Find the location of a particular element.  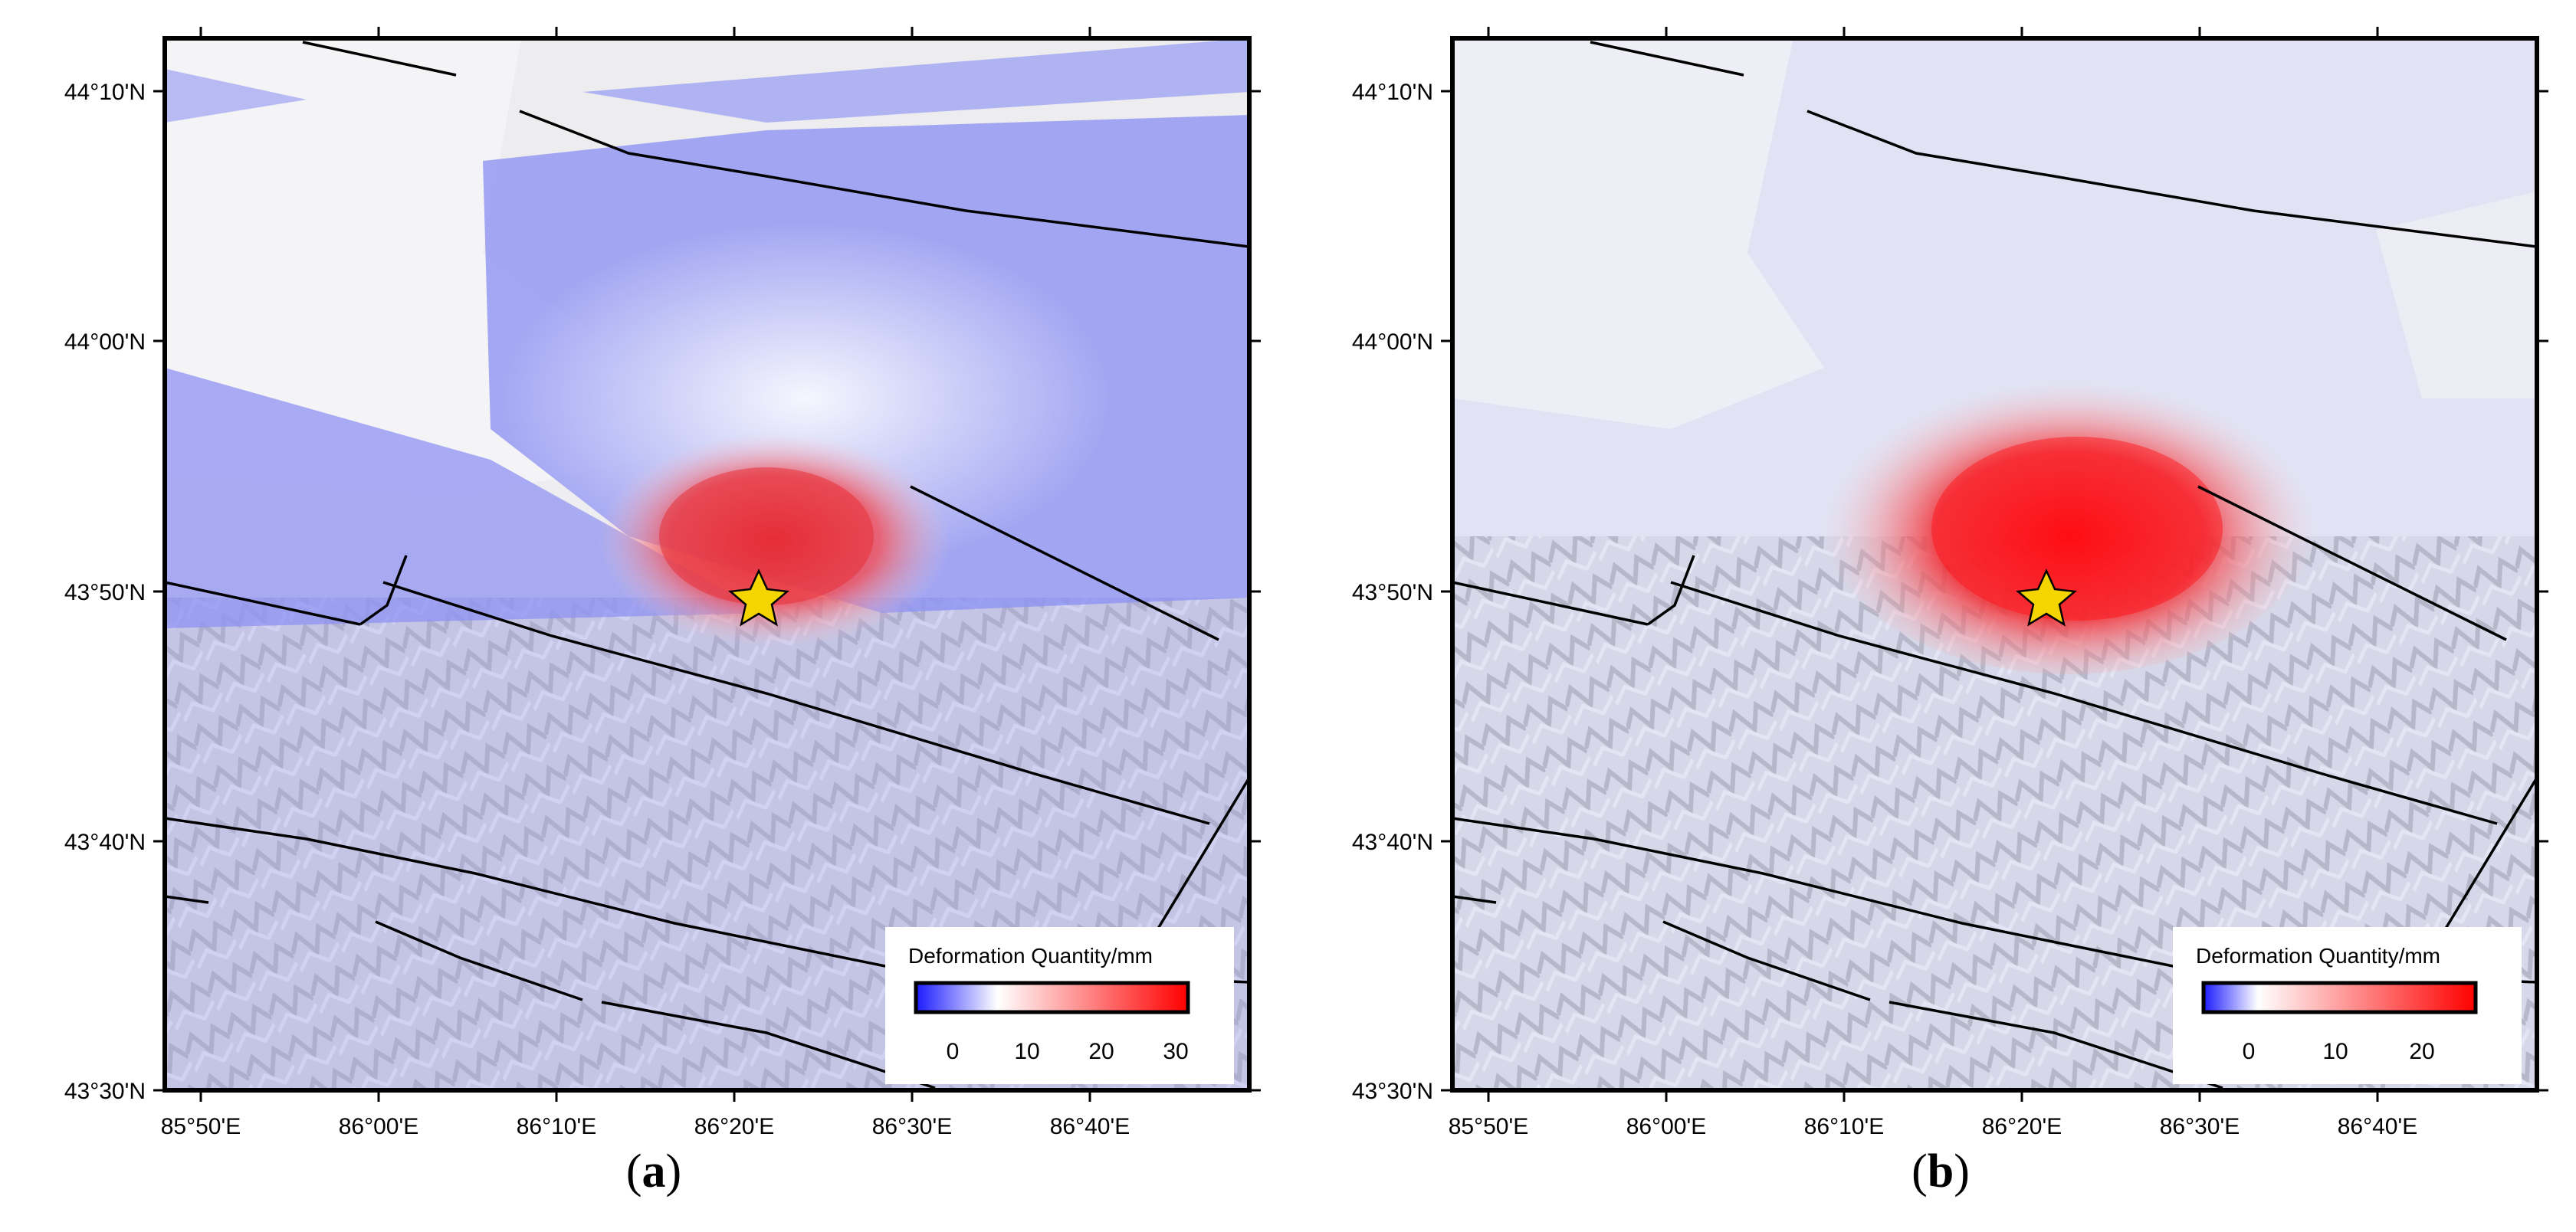

colorbar-tick: 30 is located at coordinates (1175, 1051).